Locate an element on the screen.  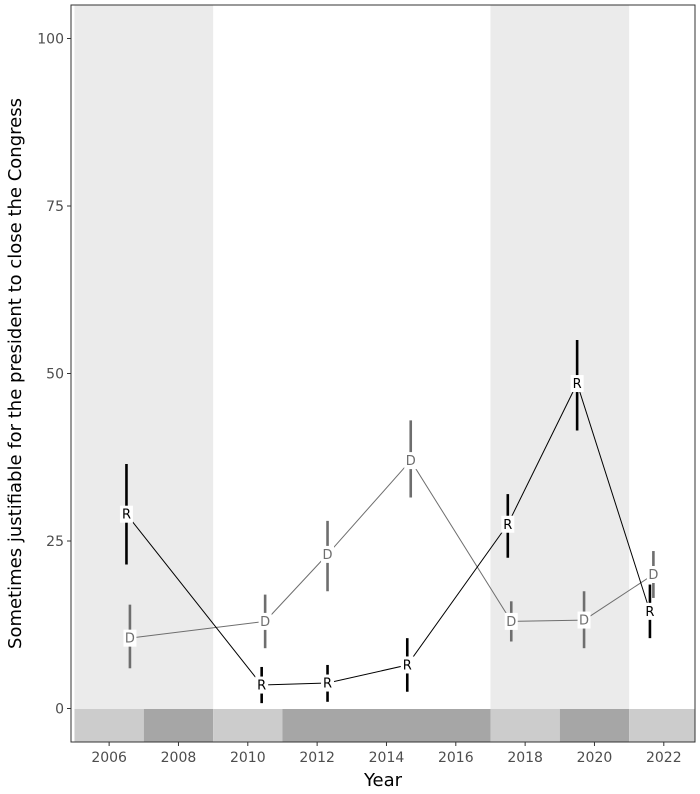
x-axis: 2006 2008 2010 2012 2014 2016 2018 2020 2022 is located at coordinates (386, 754).